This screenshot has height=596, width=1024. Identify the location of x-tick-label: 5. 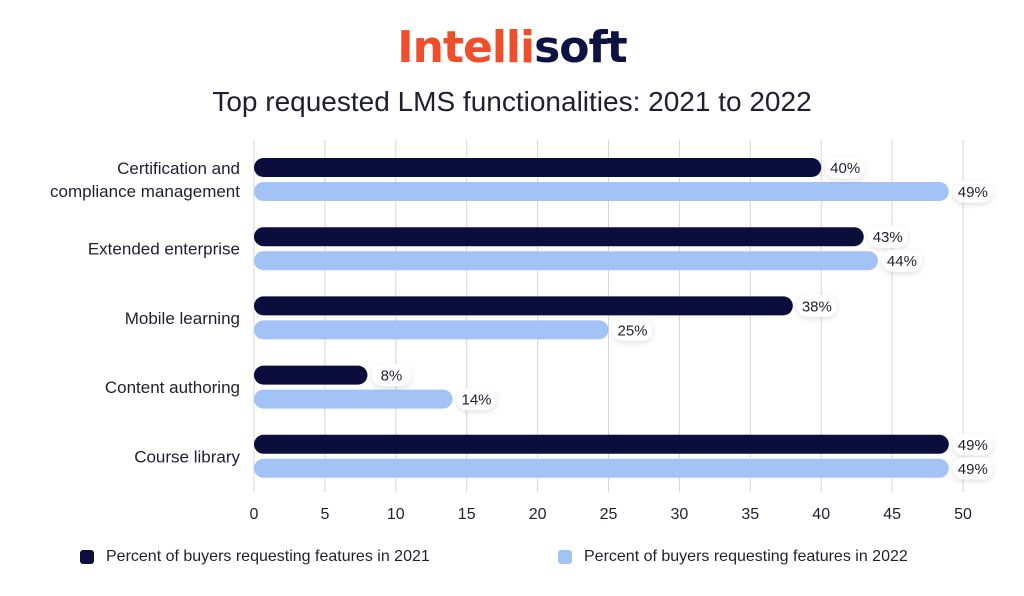
(324, 514).